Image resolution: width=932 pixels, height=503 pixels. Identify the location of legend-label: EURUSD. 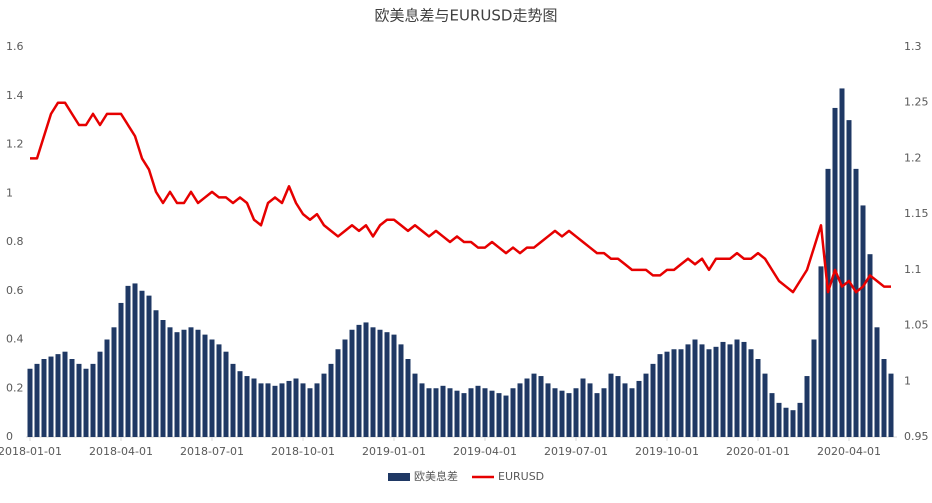
(521, 476).